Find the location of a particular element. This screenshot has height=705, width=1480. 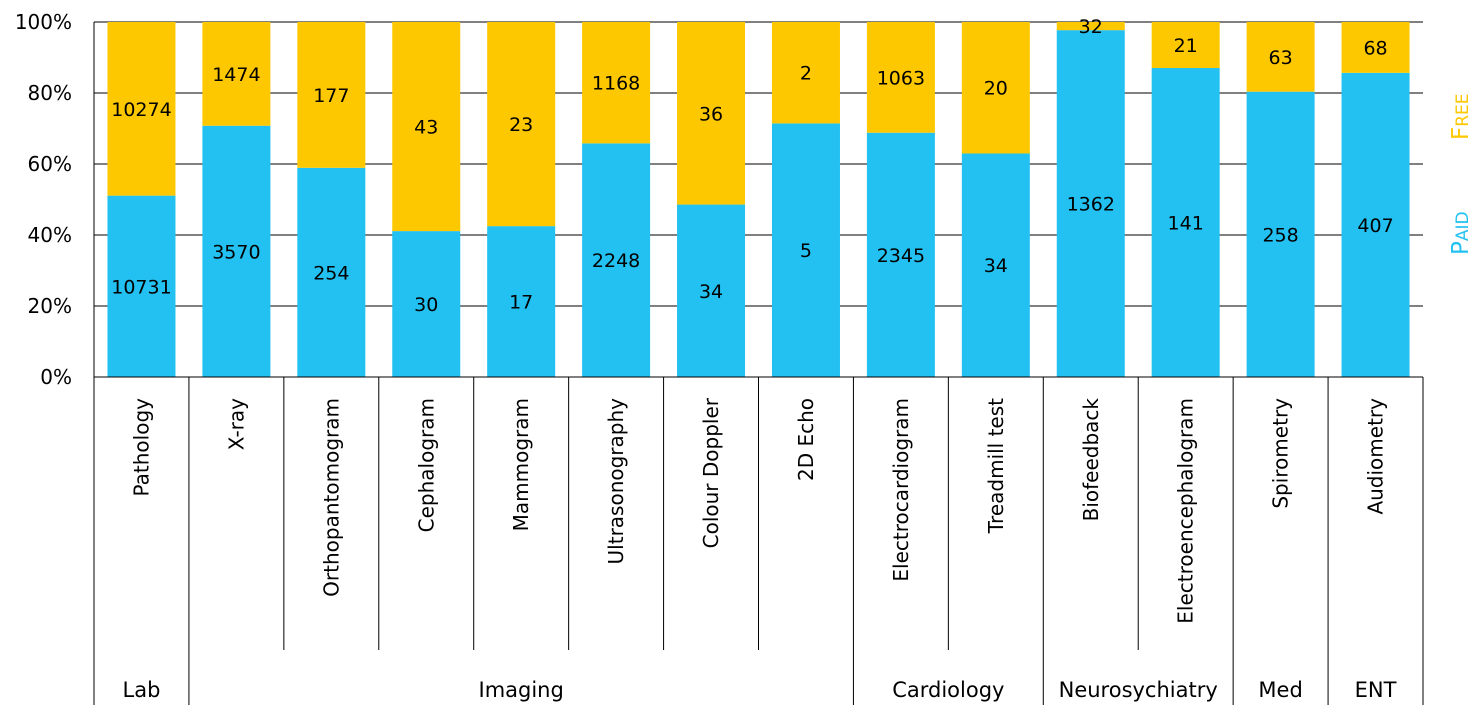

x-category-label: Electroencephalogram is located at coordinates (1186, 511).